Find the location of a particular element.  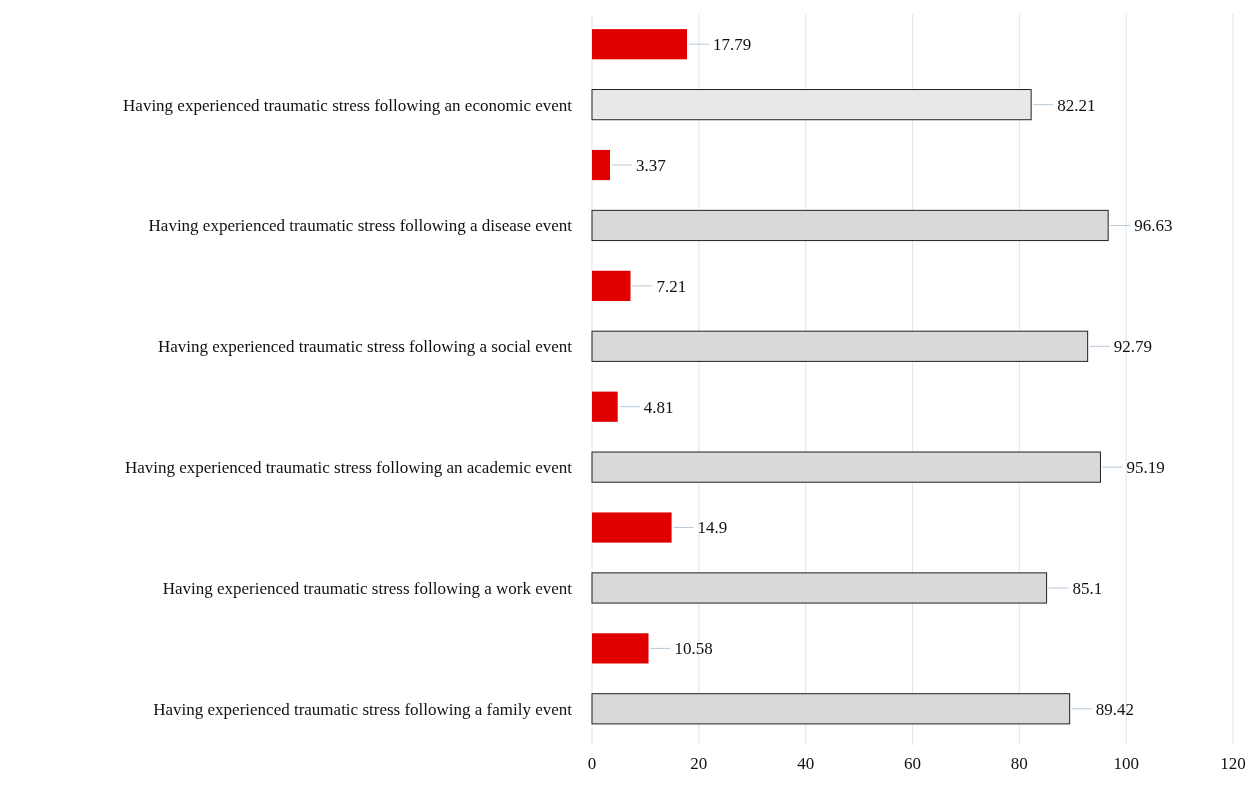

data-label: 17.79 is located at coordinates (732, 45).